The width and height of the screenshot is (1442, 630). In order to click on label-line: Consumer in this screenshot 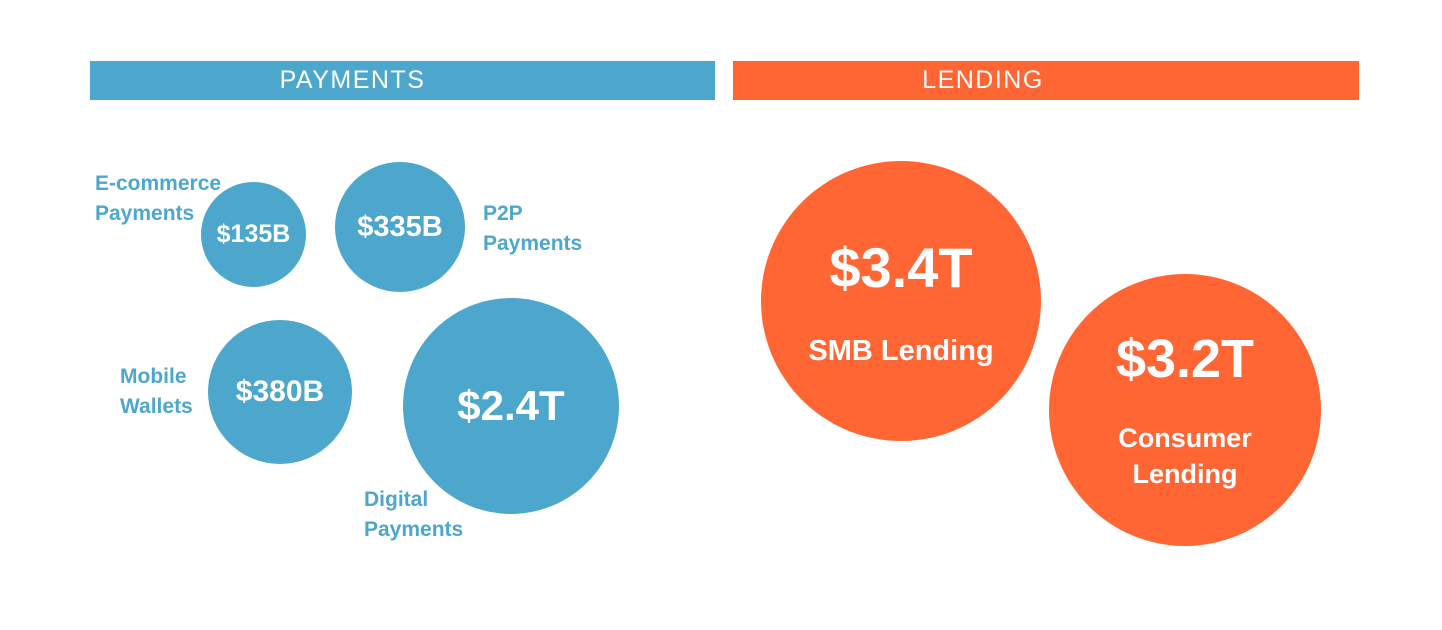, I will do `click(1185, 438)`.